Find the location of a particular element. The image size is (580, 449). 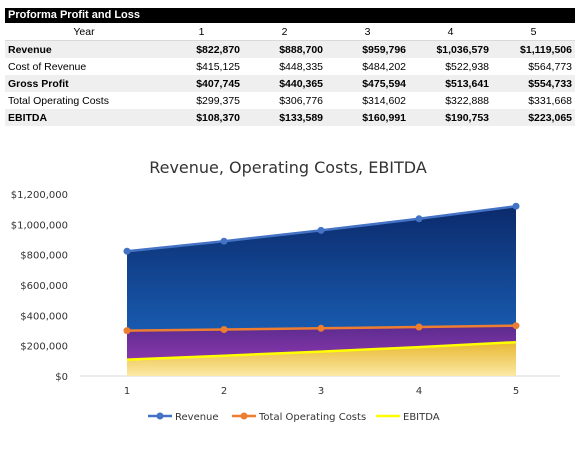

table-cell: $448,335 is located at coordinates (301, 66).